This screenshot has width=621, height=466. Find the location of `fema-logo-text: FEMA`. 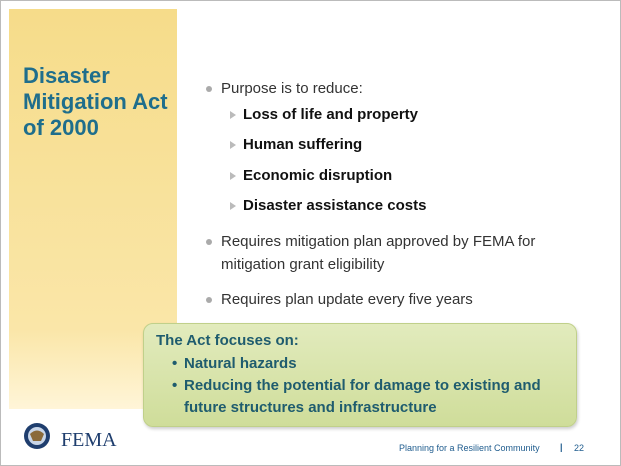

fema-logo-text: FEMA is located at coordinates (89, 440).